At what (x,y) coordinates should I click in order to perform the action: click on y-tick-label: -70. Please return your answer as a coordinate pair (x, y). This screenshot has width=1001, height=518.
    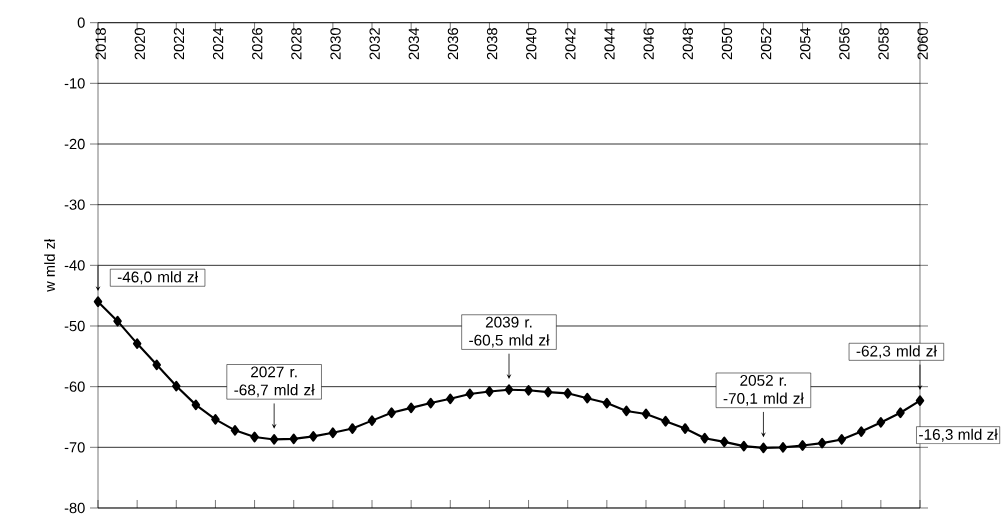
    Looking at the image, I should click on (74, 447).